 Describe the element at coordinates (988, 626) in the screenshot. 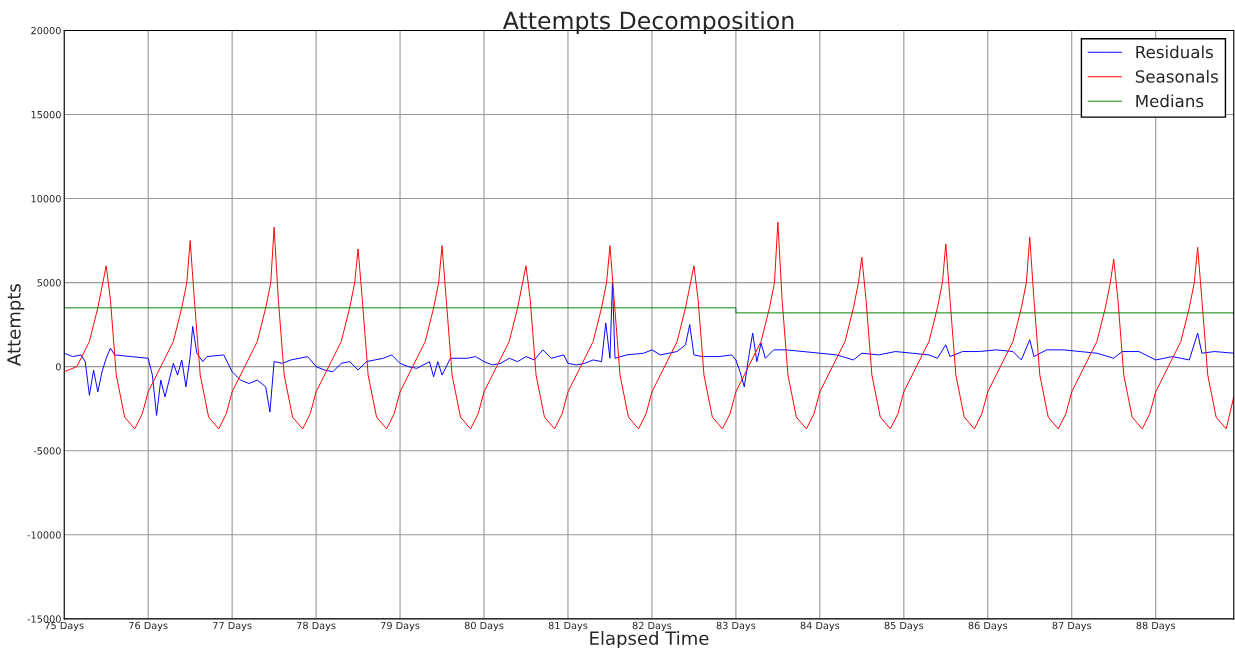

I see `x-tick-label: 86 Days` at that location.